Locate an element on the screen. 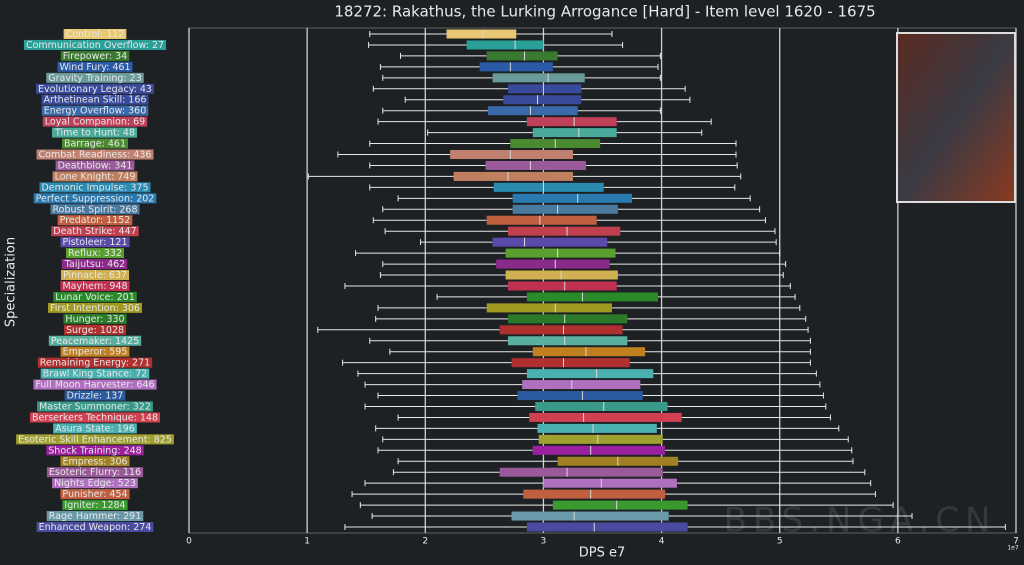 This screenshot has width=1024, height=565. category-label: Combat Readiness: 436 is located at coordinates (95, 155).